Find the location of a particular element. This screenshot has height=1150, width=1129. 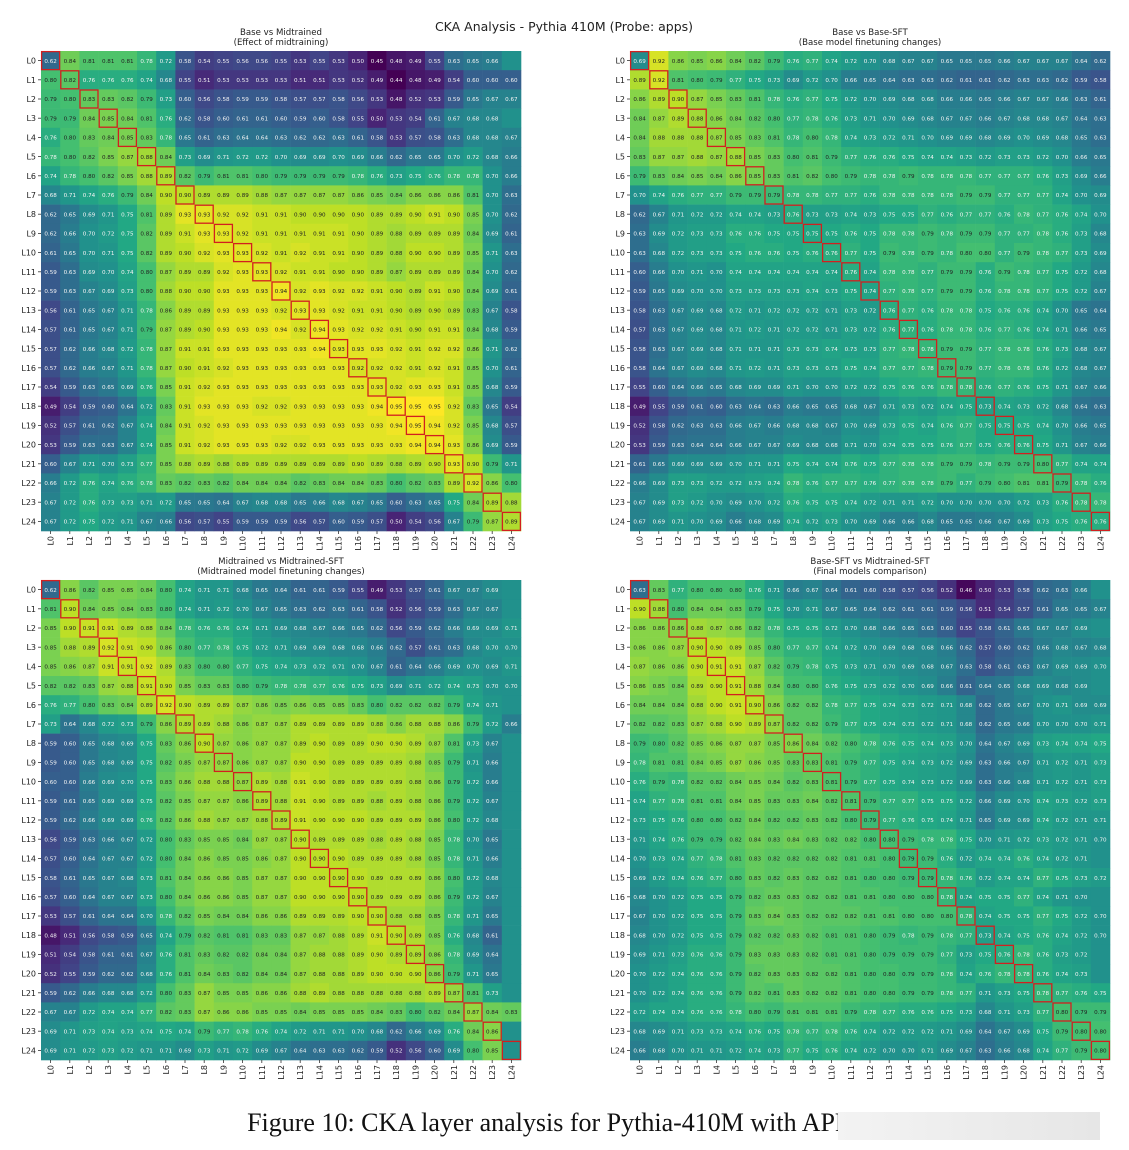

cell-value: 0.62 is located at coordinates (1004, 81).